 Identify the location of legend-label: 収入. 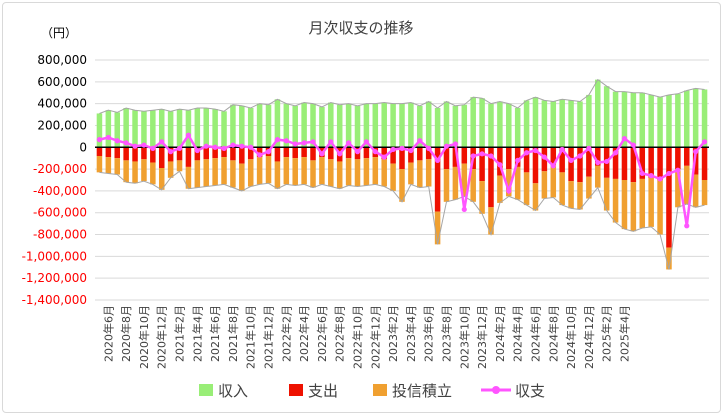
(233, 391).